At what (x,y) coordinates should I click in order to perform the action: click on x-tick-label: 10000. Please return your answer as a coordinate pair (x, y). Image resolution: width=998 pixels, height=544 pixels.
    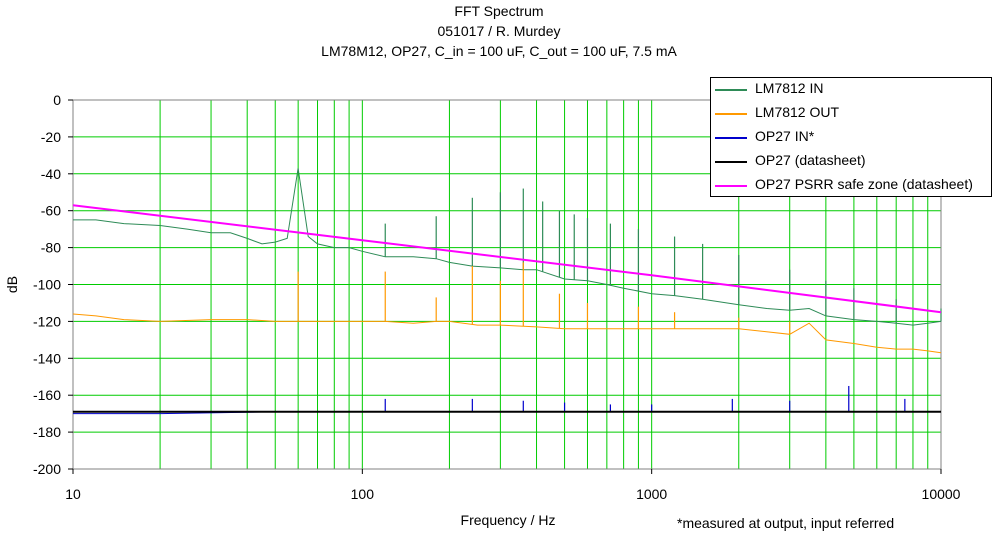
    Looking at the image, I should click on (941, 494).